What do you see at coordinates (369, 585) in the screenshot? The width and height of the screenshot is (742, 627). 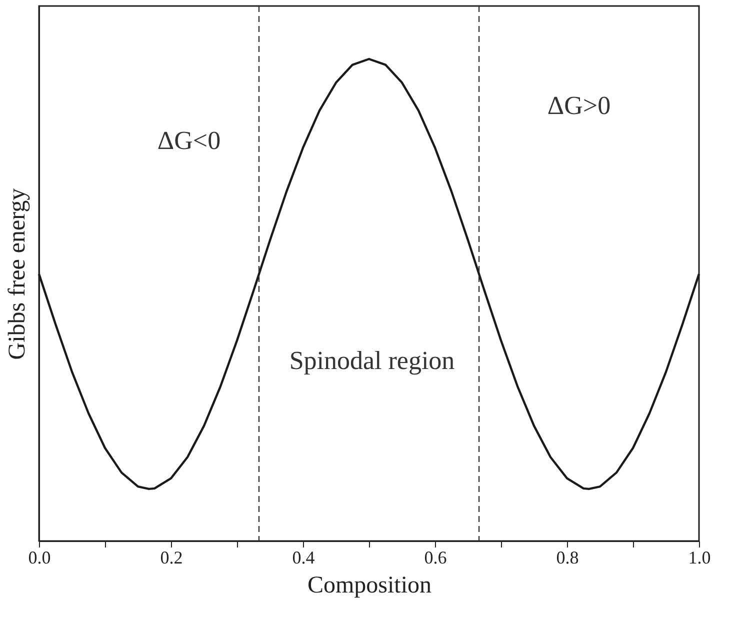 I see `x-axis-title: Composition` at bounding box center [369, 585].